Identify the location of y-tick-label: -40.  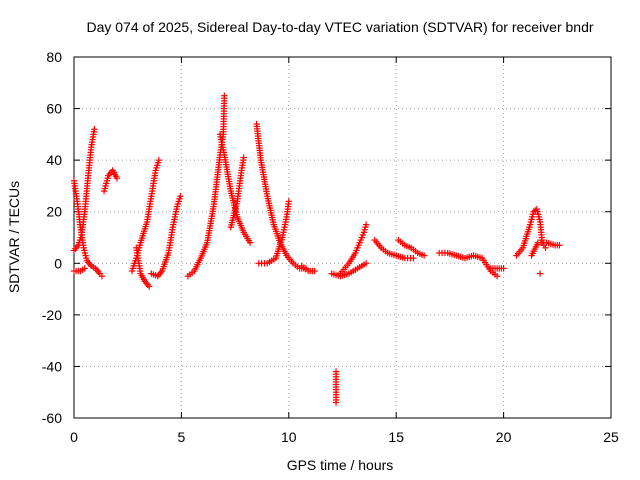
(52, 366).